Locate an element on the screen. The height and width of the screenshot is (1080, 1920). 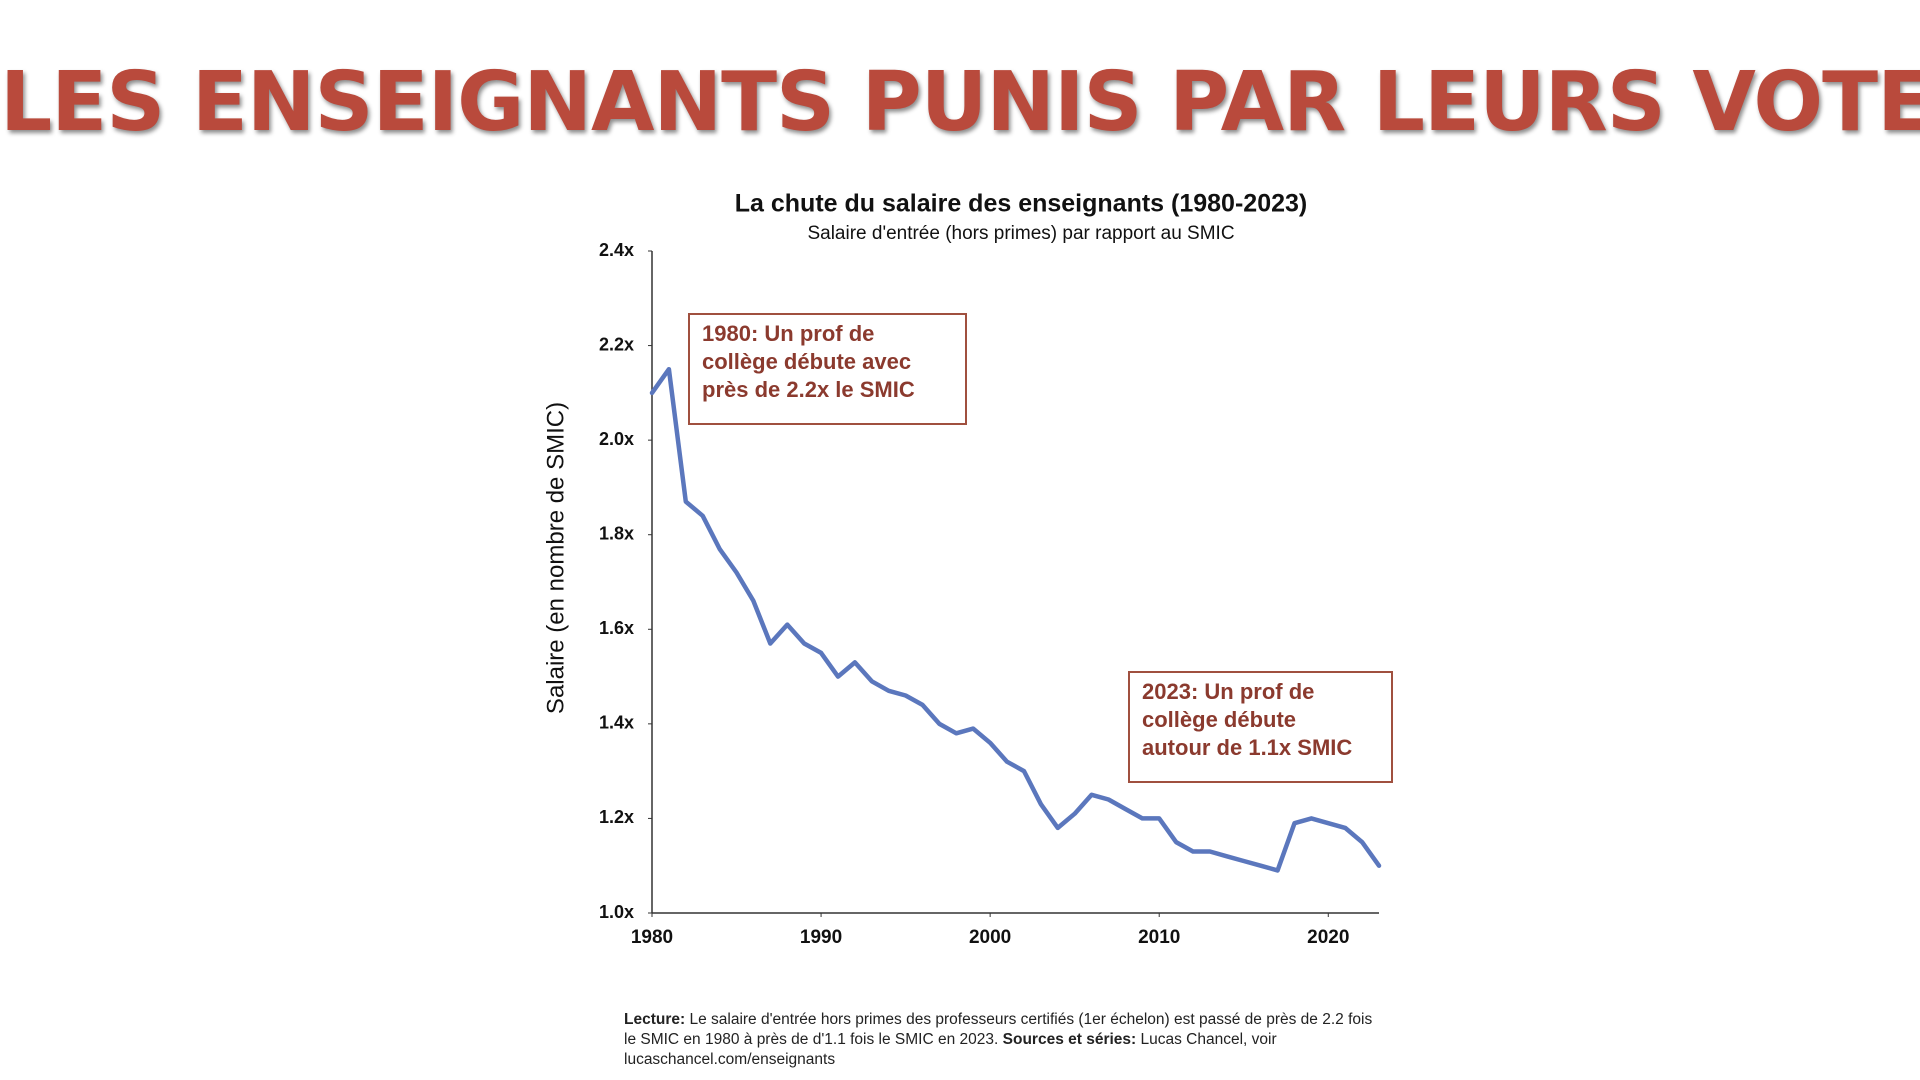
sources-label: Sources et séries: is located at coordinates (1069, 1039).